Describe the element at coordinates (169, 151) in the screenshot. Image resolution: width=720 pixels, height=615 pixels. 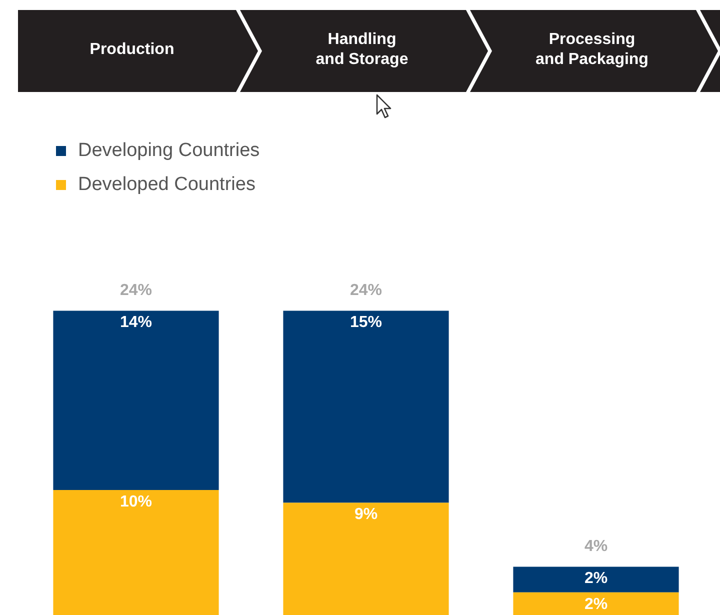
I see `legend-label: Developing Countries` at that location.